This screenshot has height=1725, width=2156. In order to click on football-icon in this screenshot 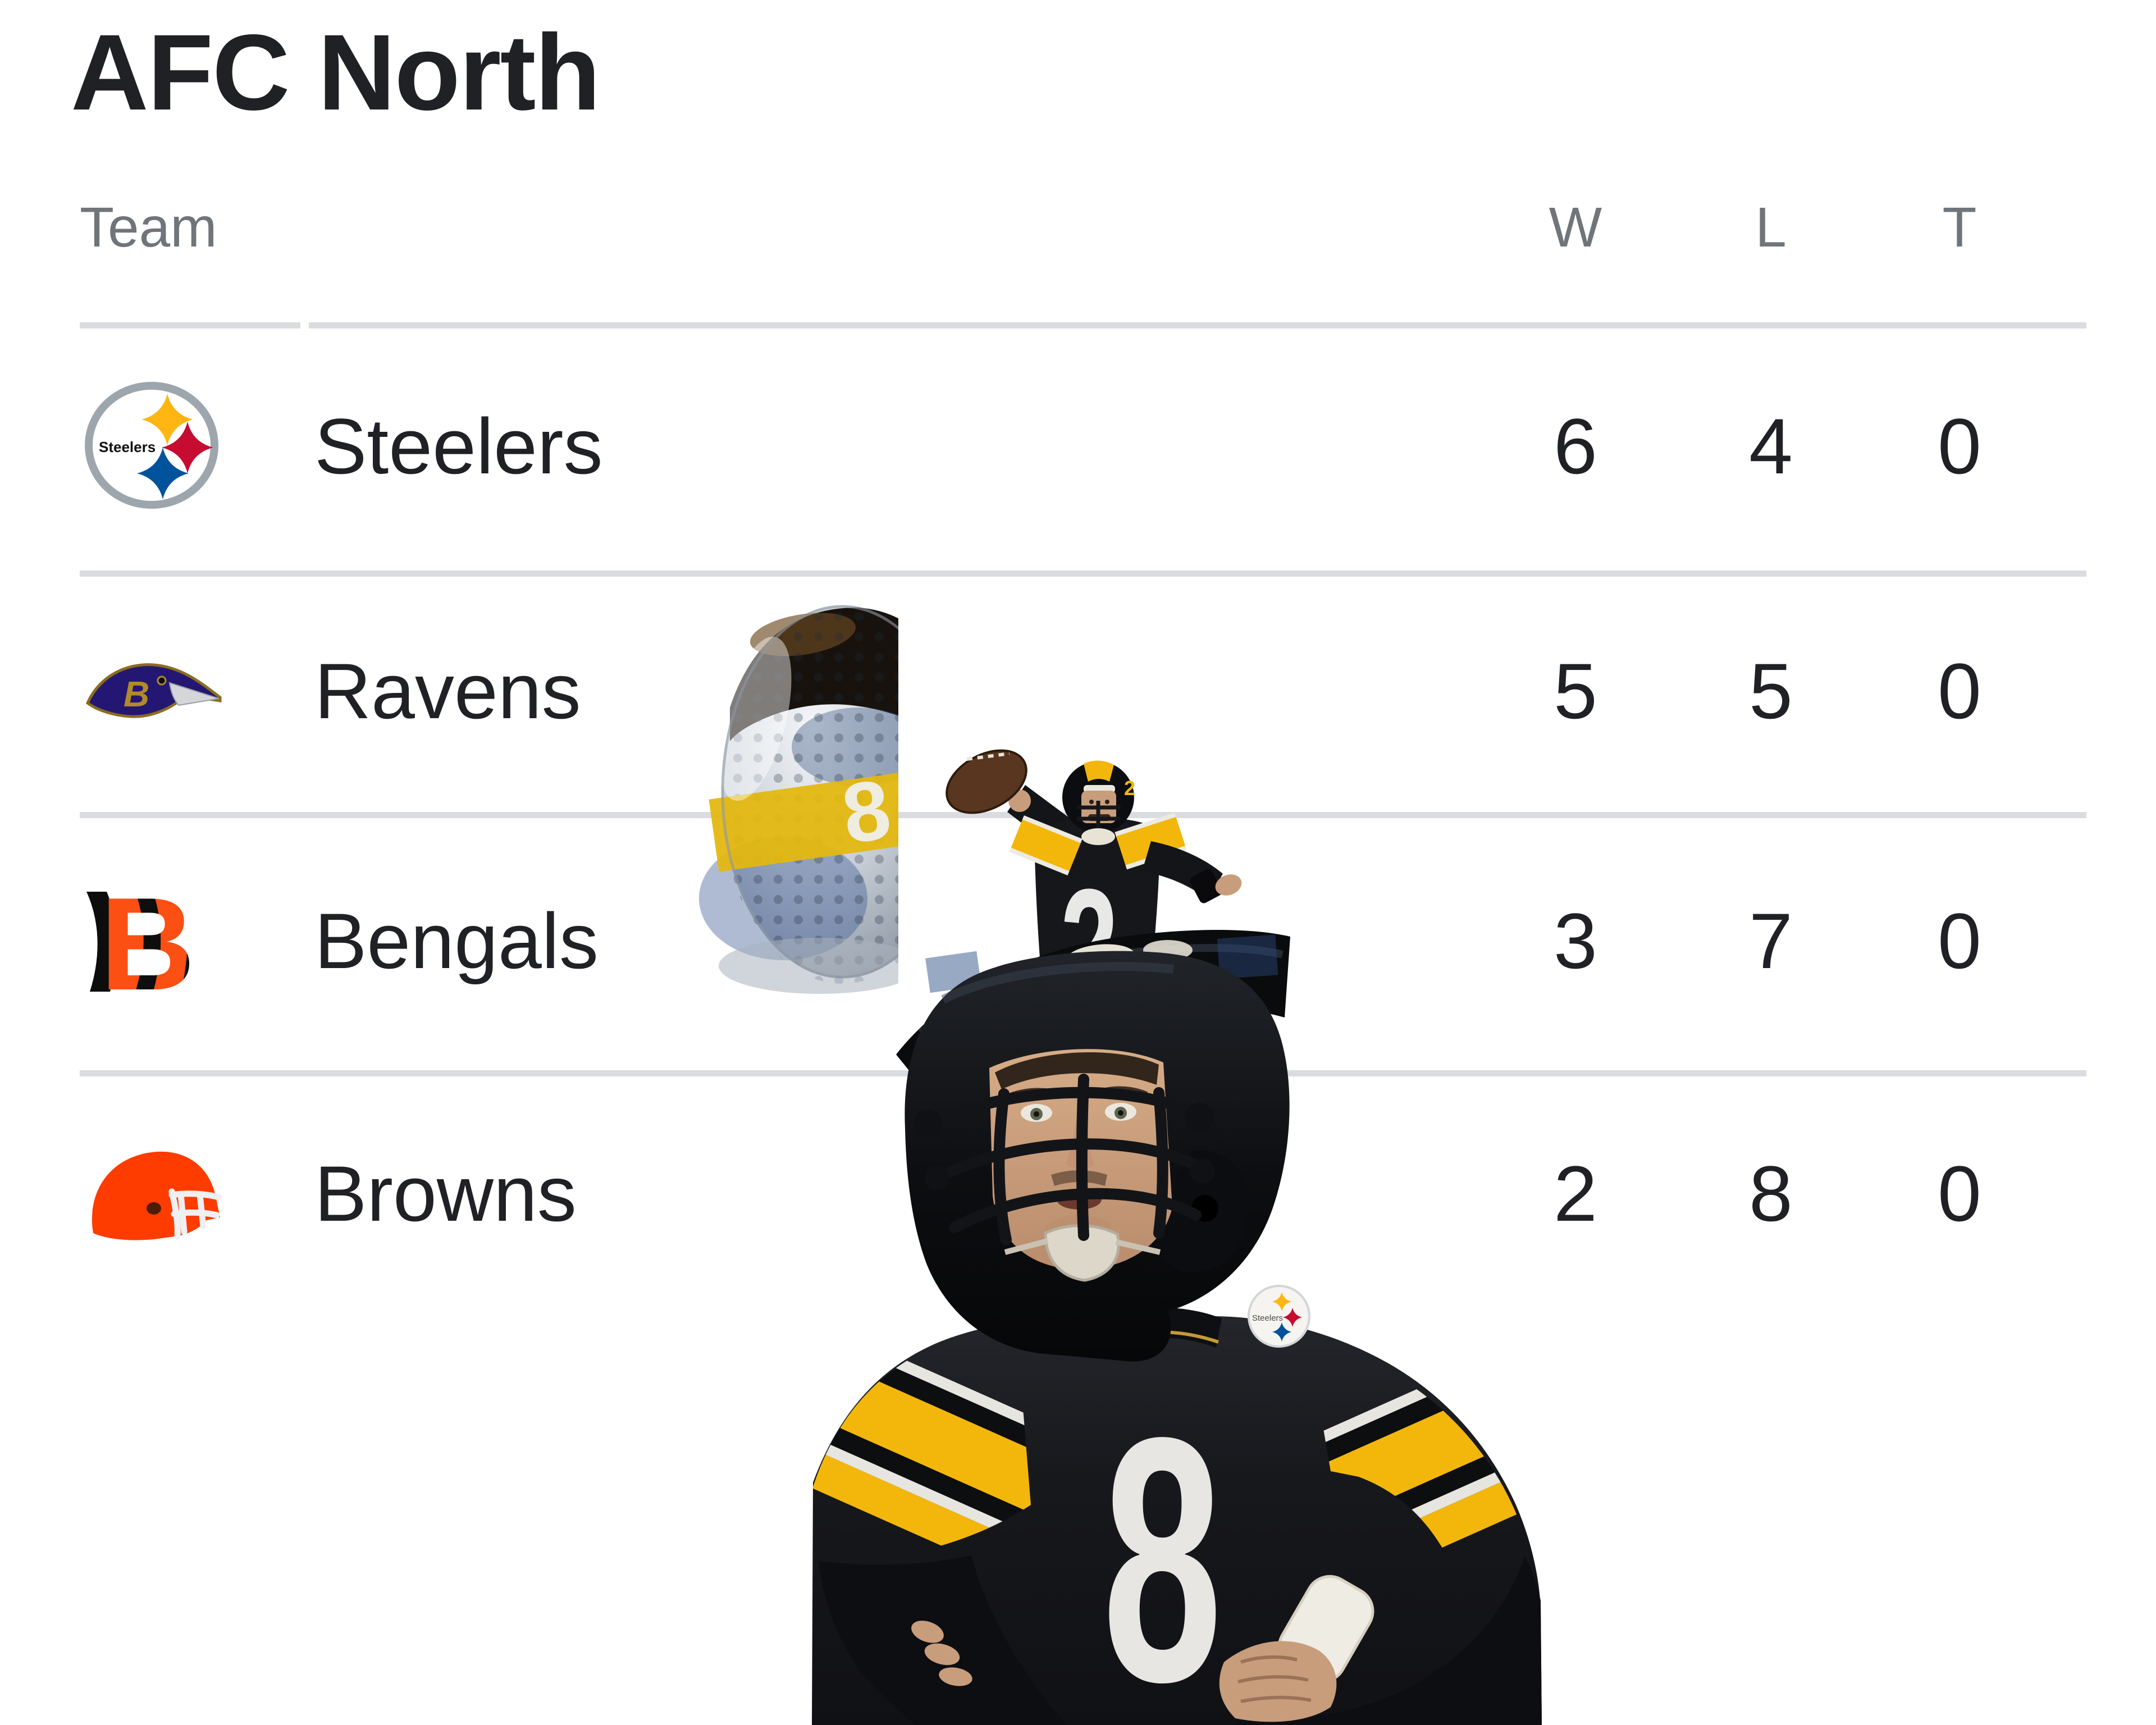, I will do `click(986, 781)`.